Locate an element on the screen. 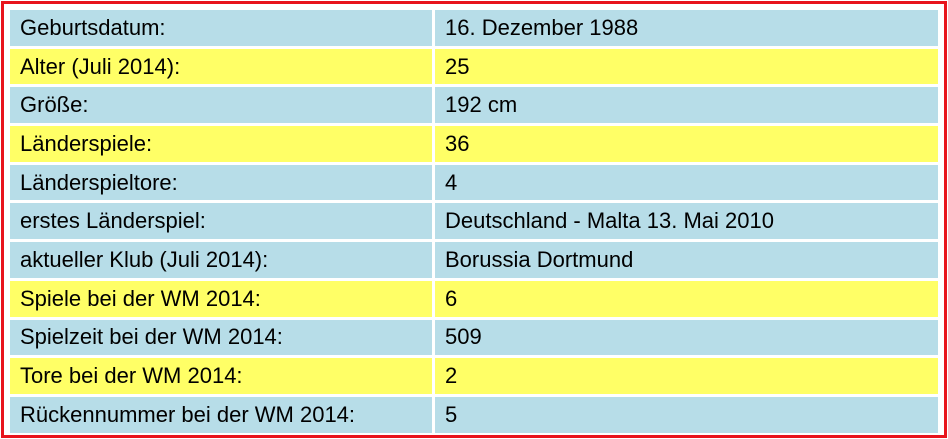 Image resolution: width=948 pixels, height=439 pixels. value-cell: 192 cm is located at coordinates (686, 105).